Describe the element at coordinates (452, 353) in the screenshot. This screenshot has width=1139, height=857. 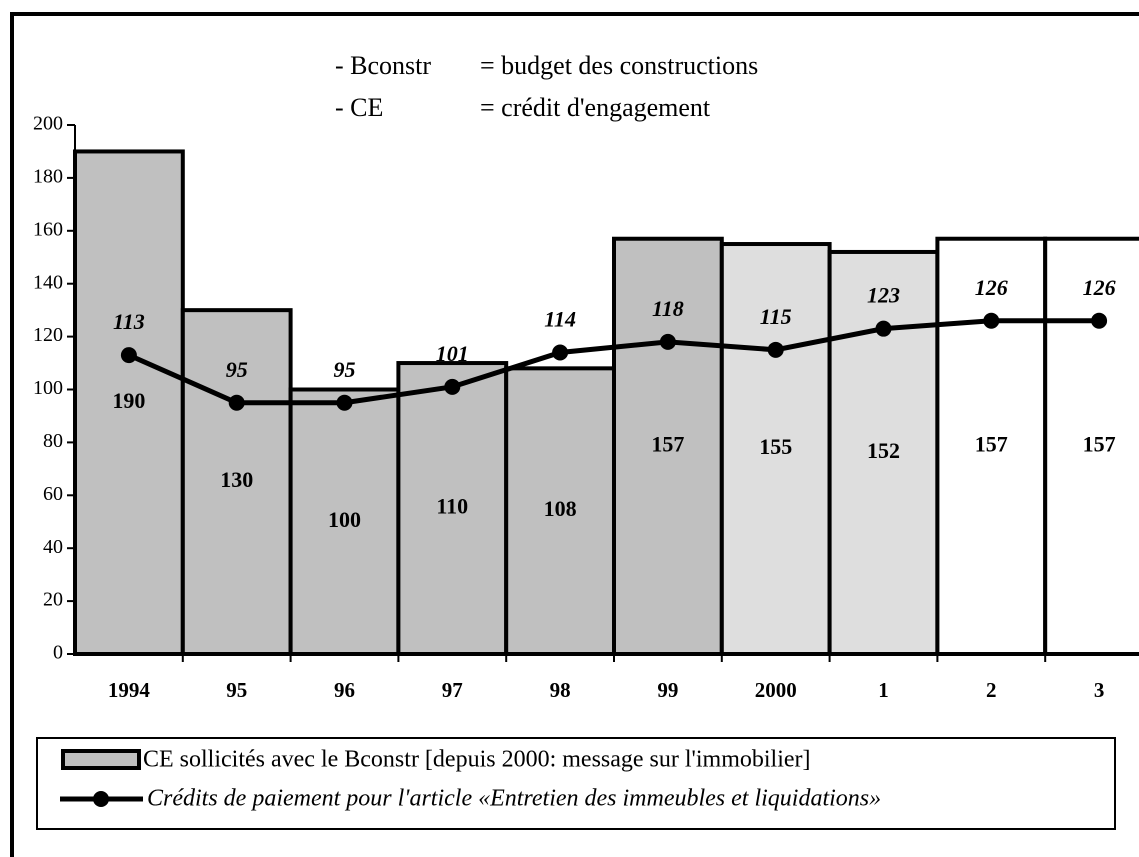
I see `line-value-label: 101` at that location.